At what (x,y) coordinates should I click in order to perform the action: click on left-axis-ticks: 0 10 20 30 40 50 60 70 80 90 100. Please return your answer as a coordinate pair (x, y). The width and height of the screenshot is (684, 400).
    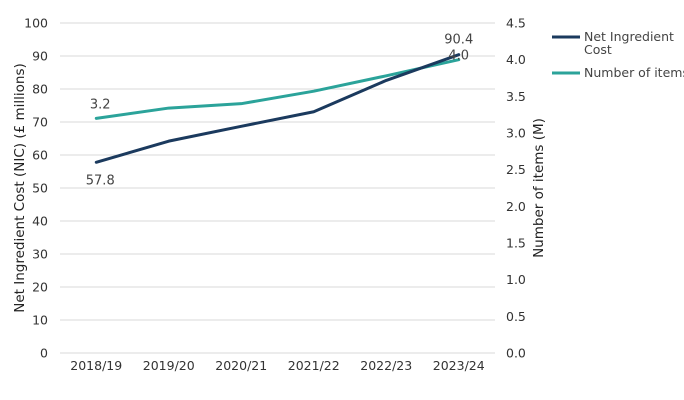
    Looking at the image, I should click on (36, 188).